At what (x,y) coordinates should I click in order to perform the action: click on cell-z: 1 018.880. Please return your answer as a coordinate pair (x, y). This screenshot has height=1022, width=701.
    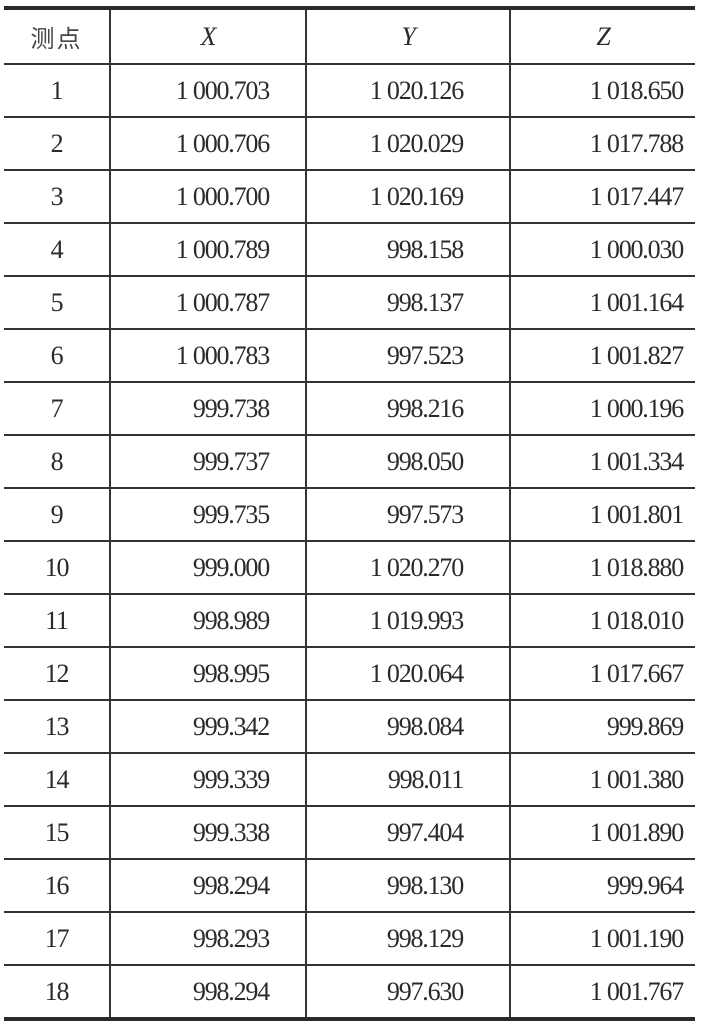
    Looking at the image, I should click on (602, 568).